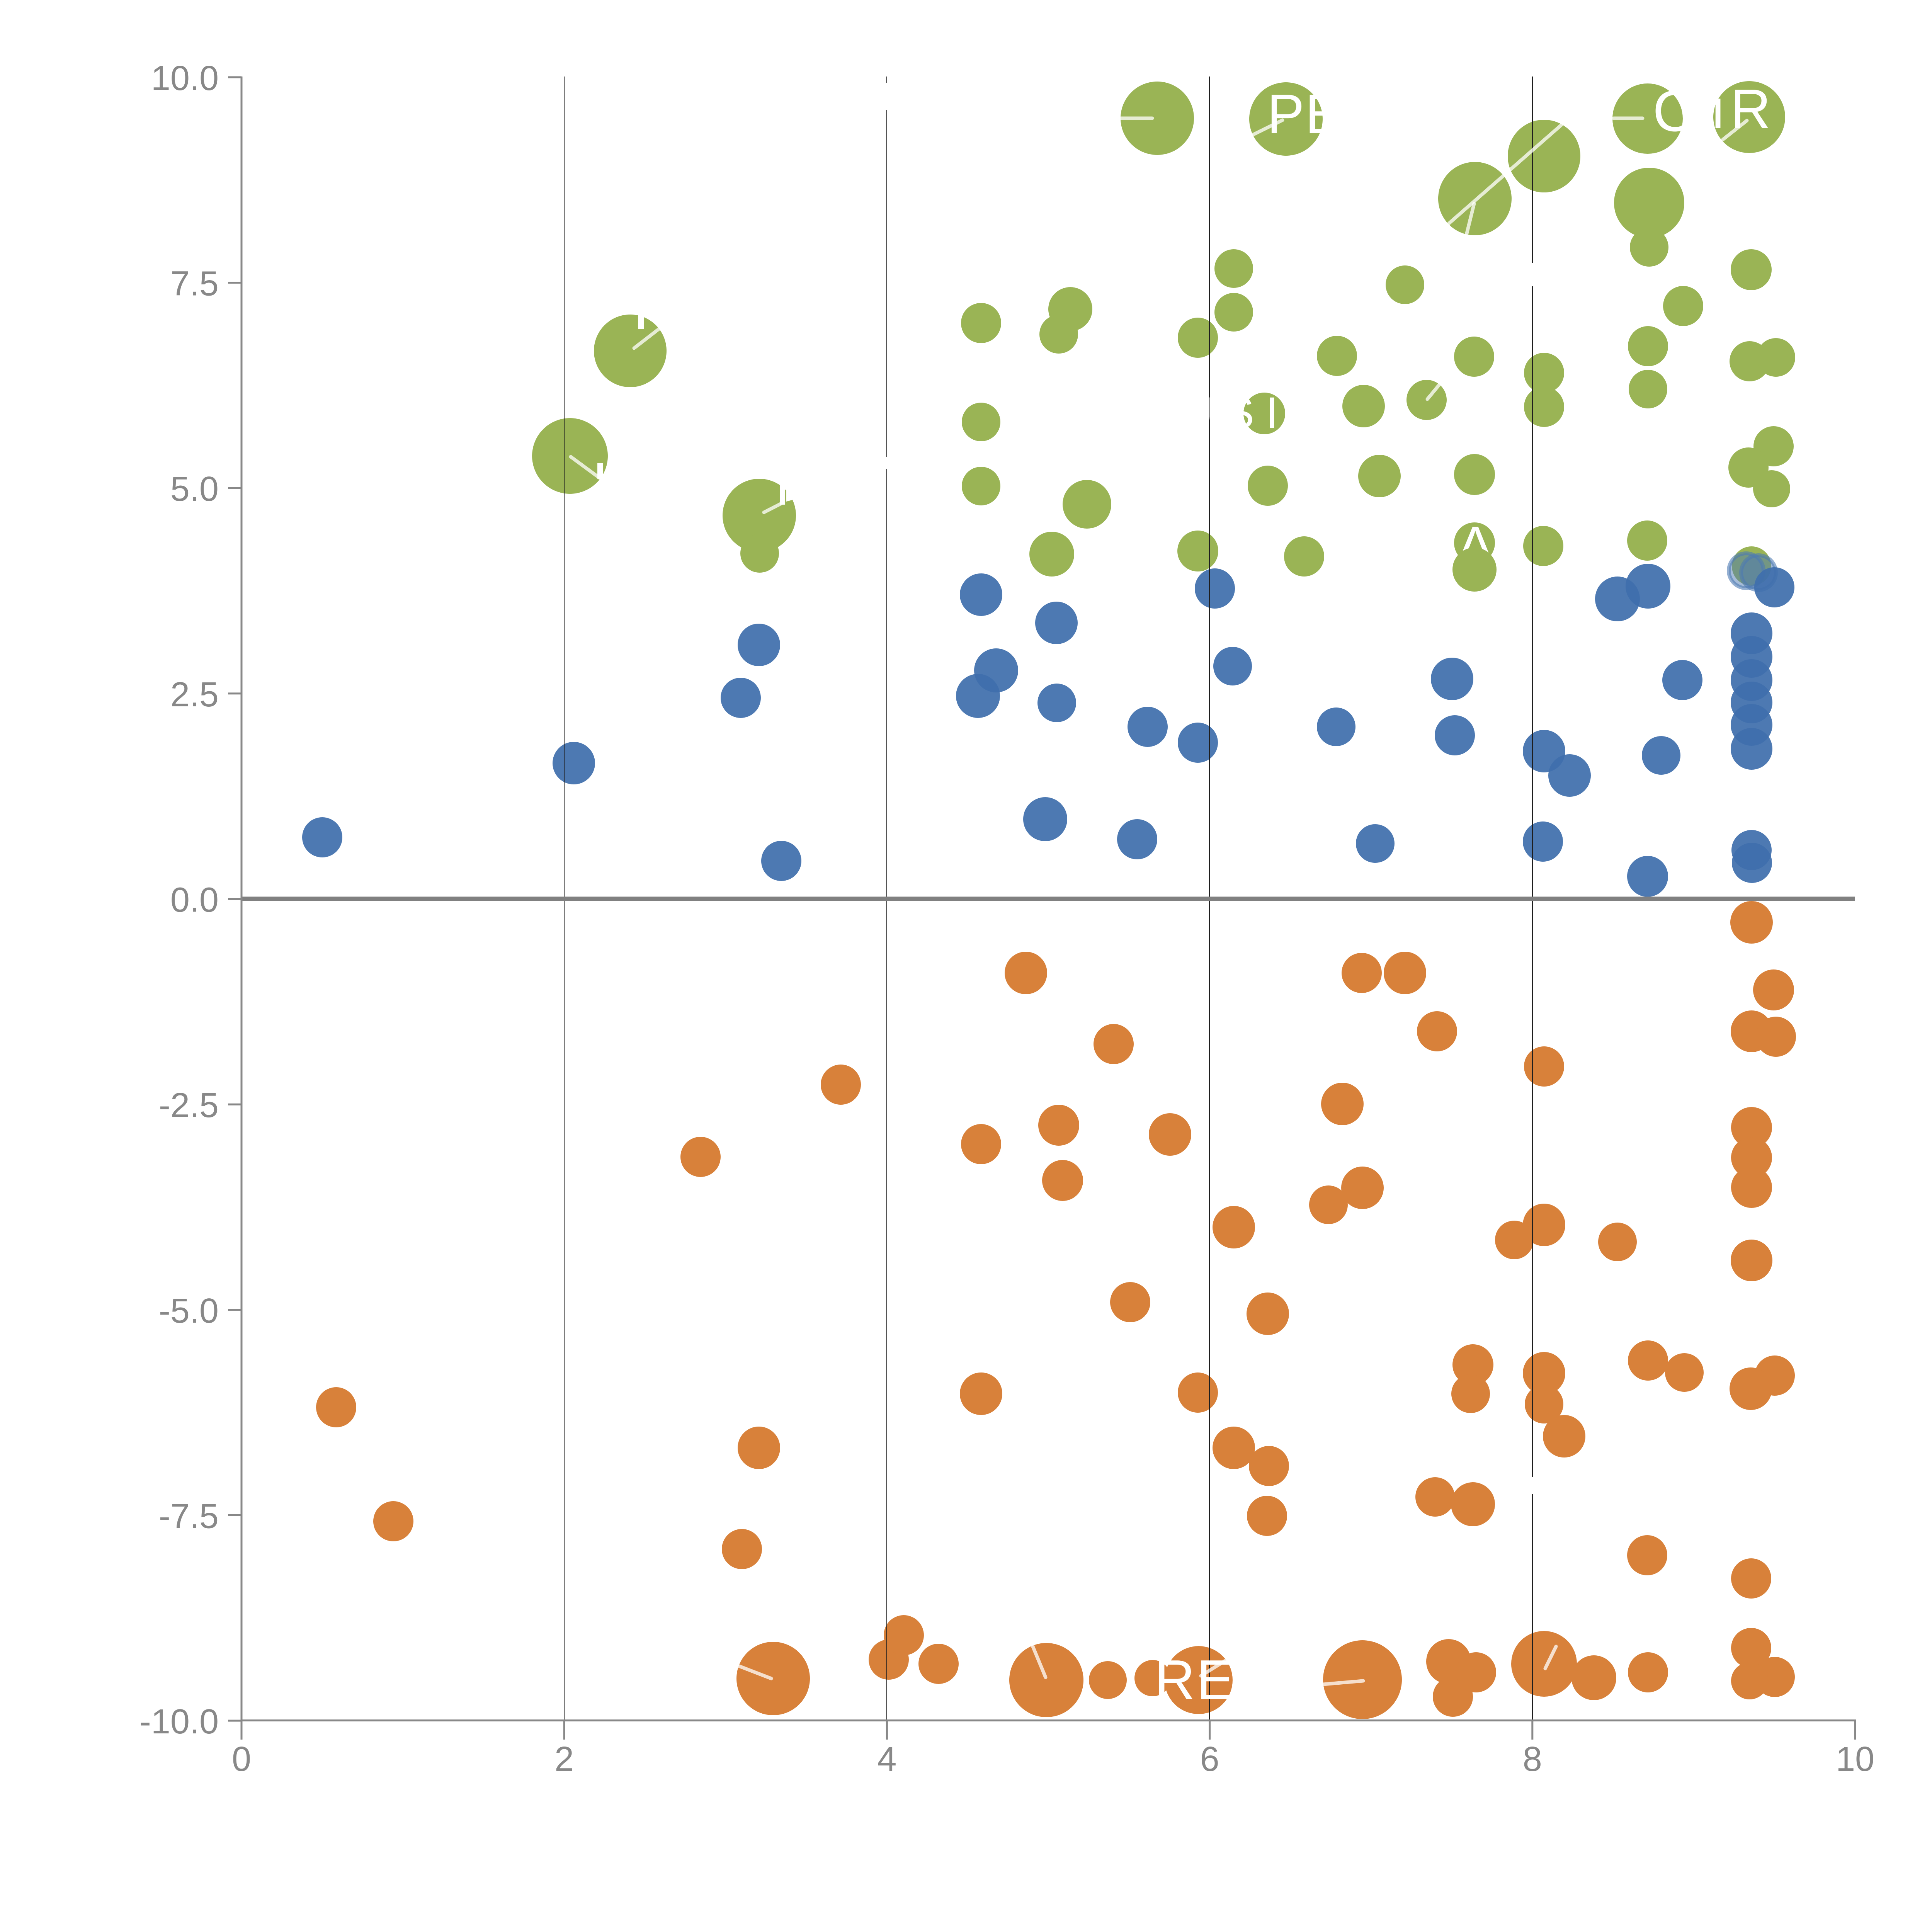 This screenshot has width=1932, height=1932. I want to click on svg-text: 2, so click(564, 1759).